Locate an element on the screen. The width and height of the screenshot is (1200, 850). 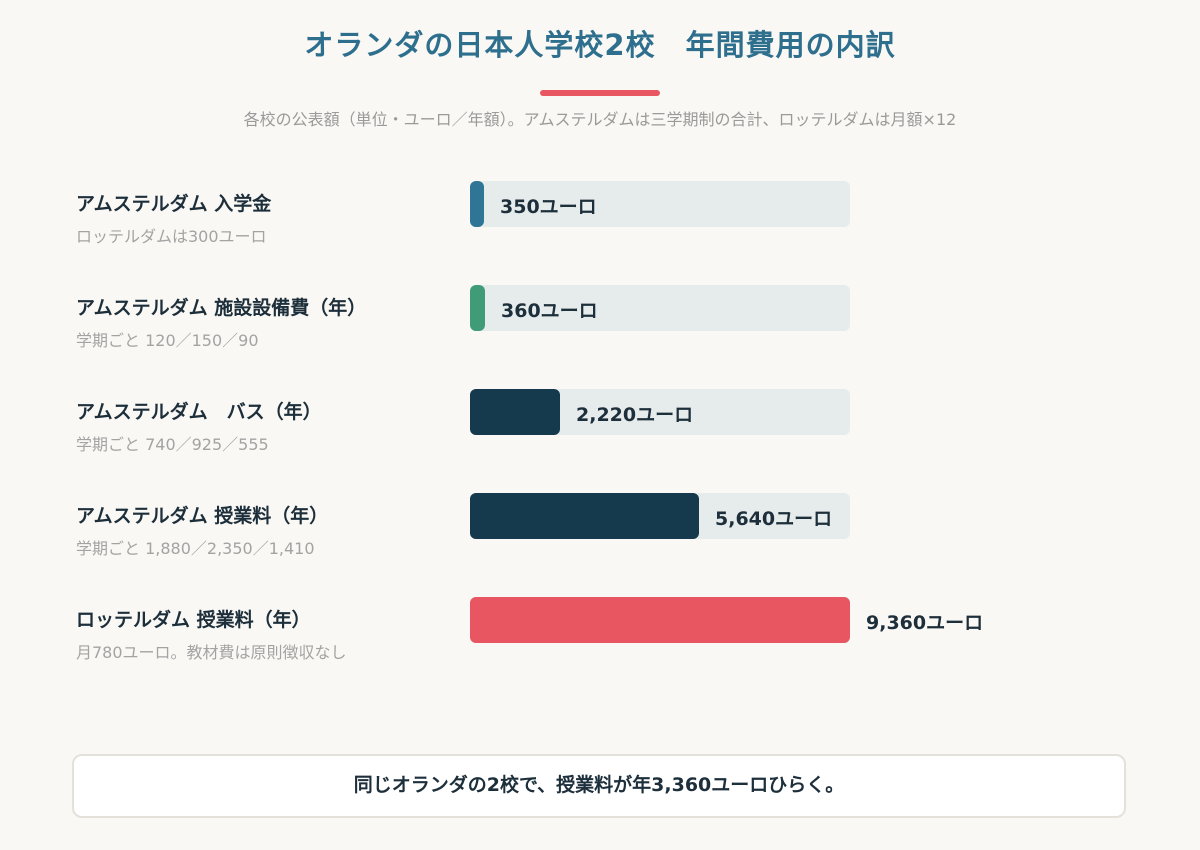
bar-track: 5,640ユーロ is located at coordinates (660, 516).